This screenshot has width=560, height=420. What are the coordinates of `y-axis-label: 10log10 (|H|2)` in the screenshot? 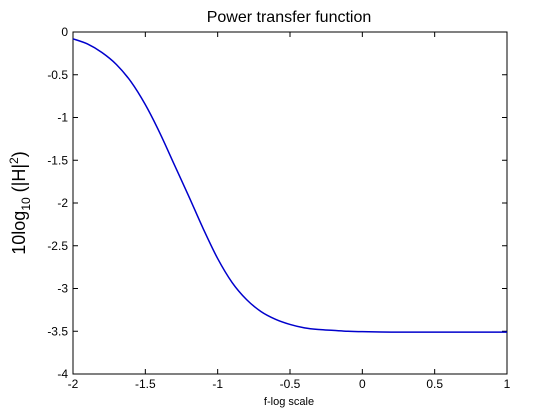 It's located at (20, 202).